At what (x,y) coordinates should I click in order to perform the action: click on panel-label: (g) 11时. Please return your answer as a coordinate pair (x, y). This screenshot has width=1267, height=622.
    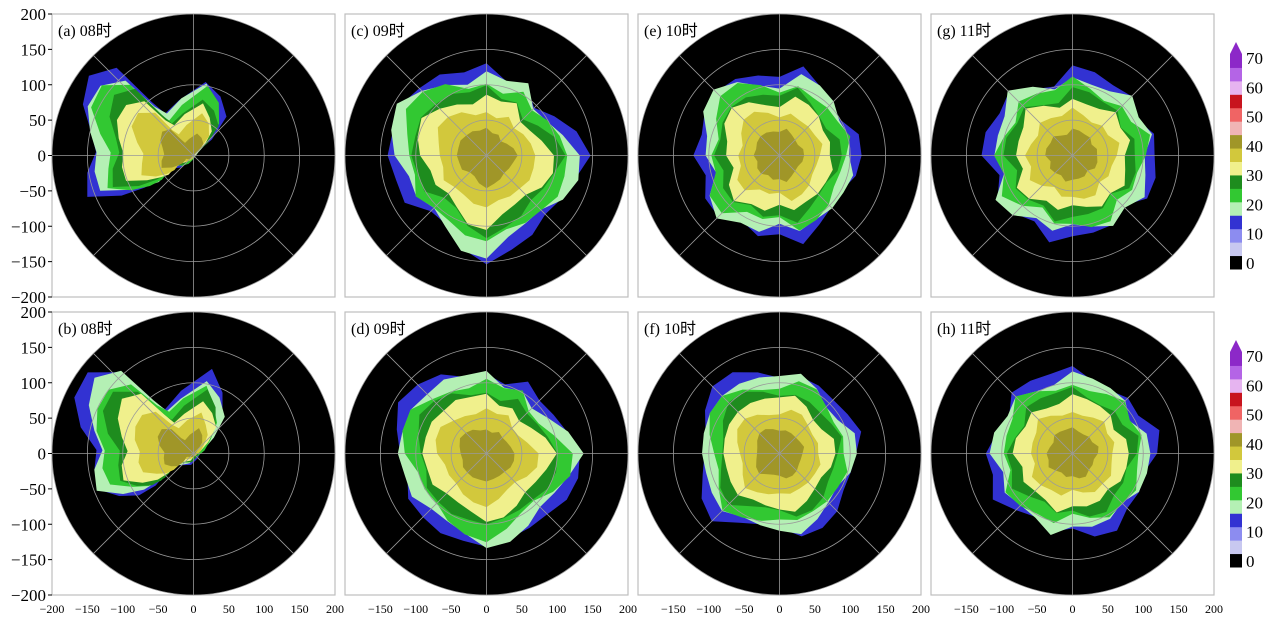
    Looking at the image, I should click on (964, 31).